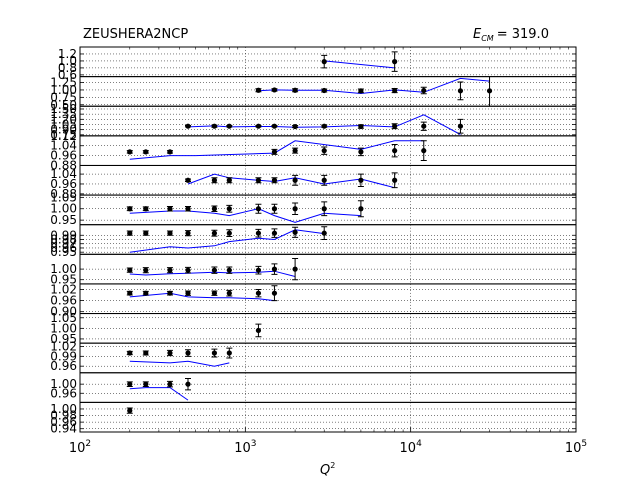 This screenshot has width=640, height=485. I want to click on title-energy-value: = 319.0, so click(523, 34).